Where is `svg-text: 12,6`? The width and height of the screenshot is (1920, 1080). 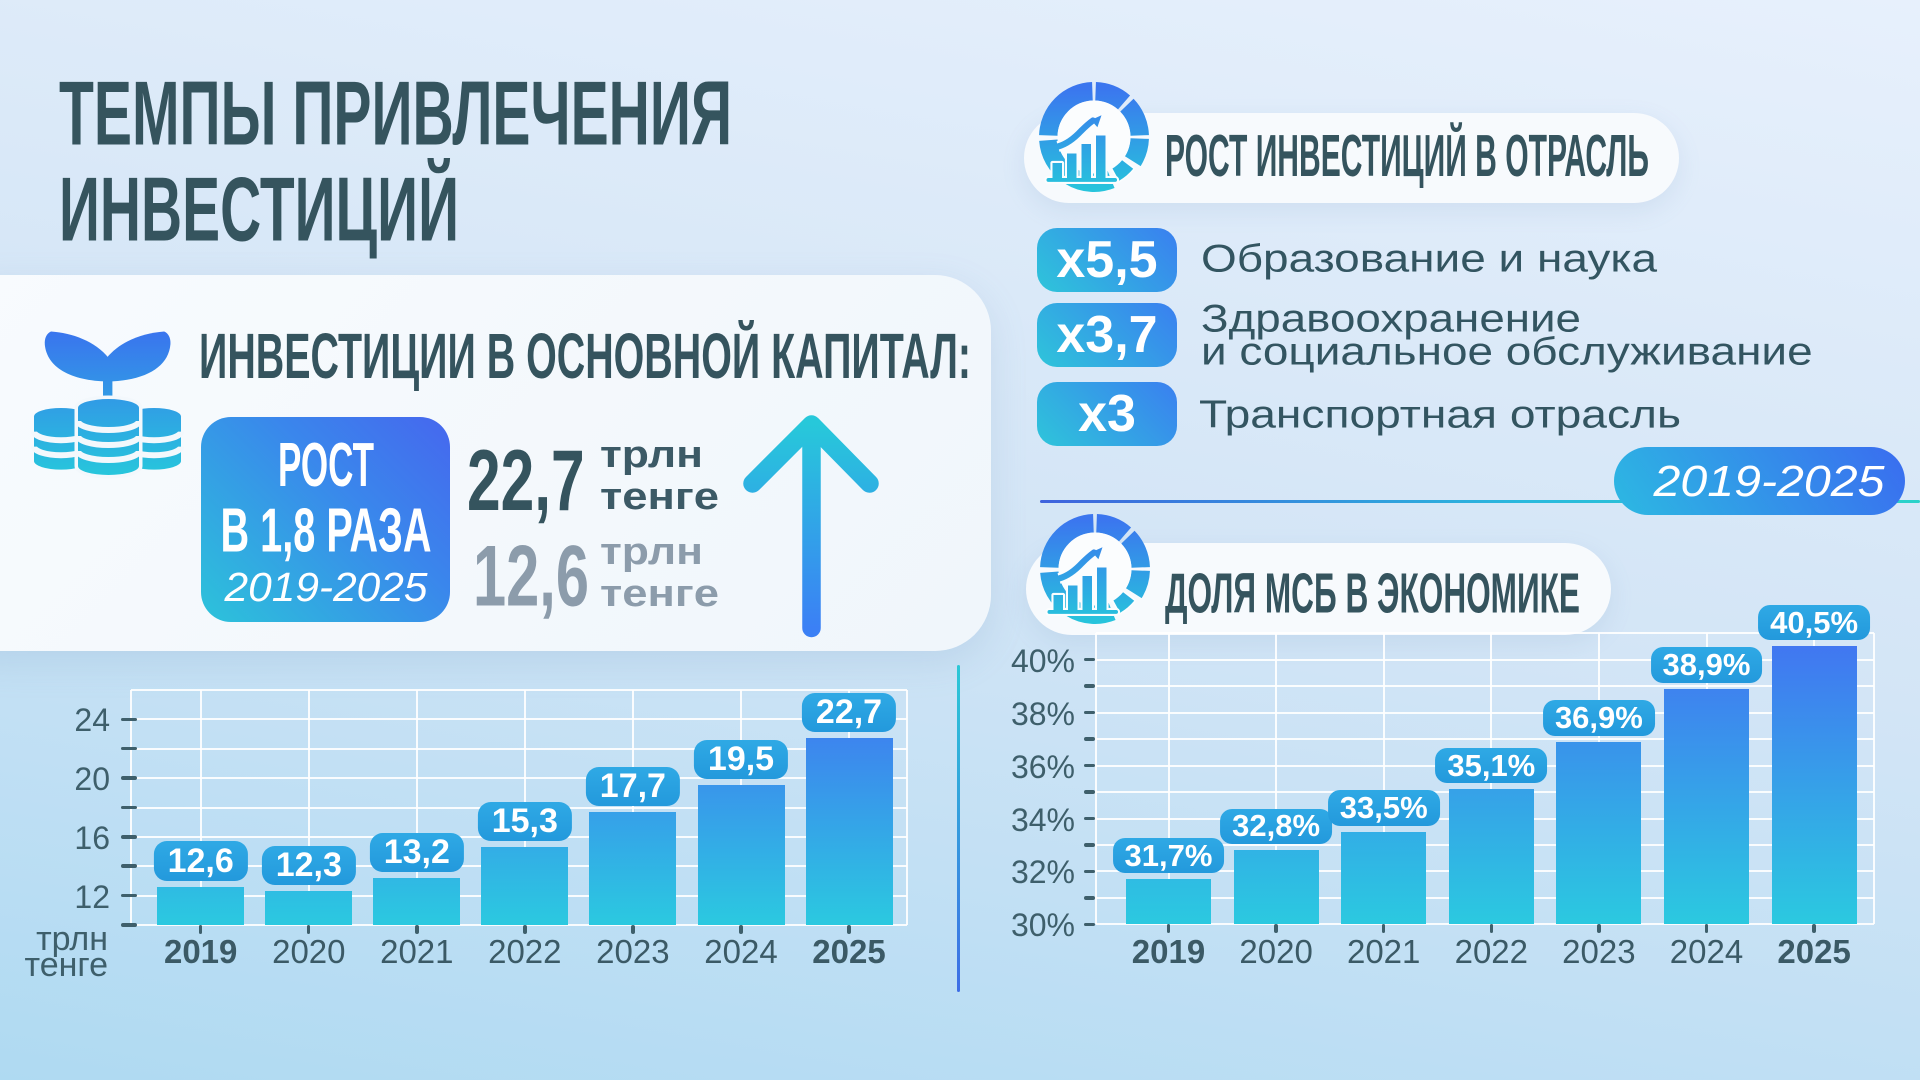
svg-text: 12,6 is located at coordinates (531, 577).